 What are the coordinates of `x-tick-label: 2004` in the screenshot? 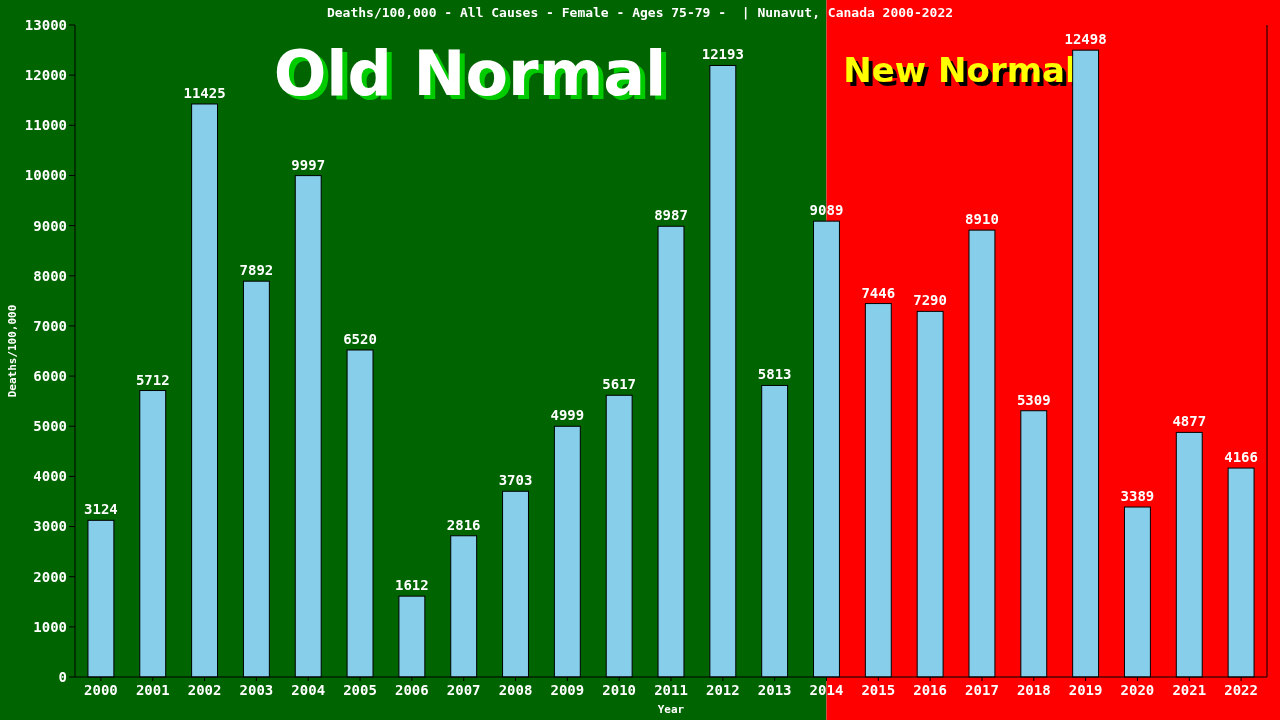 It's located at (308, 690).